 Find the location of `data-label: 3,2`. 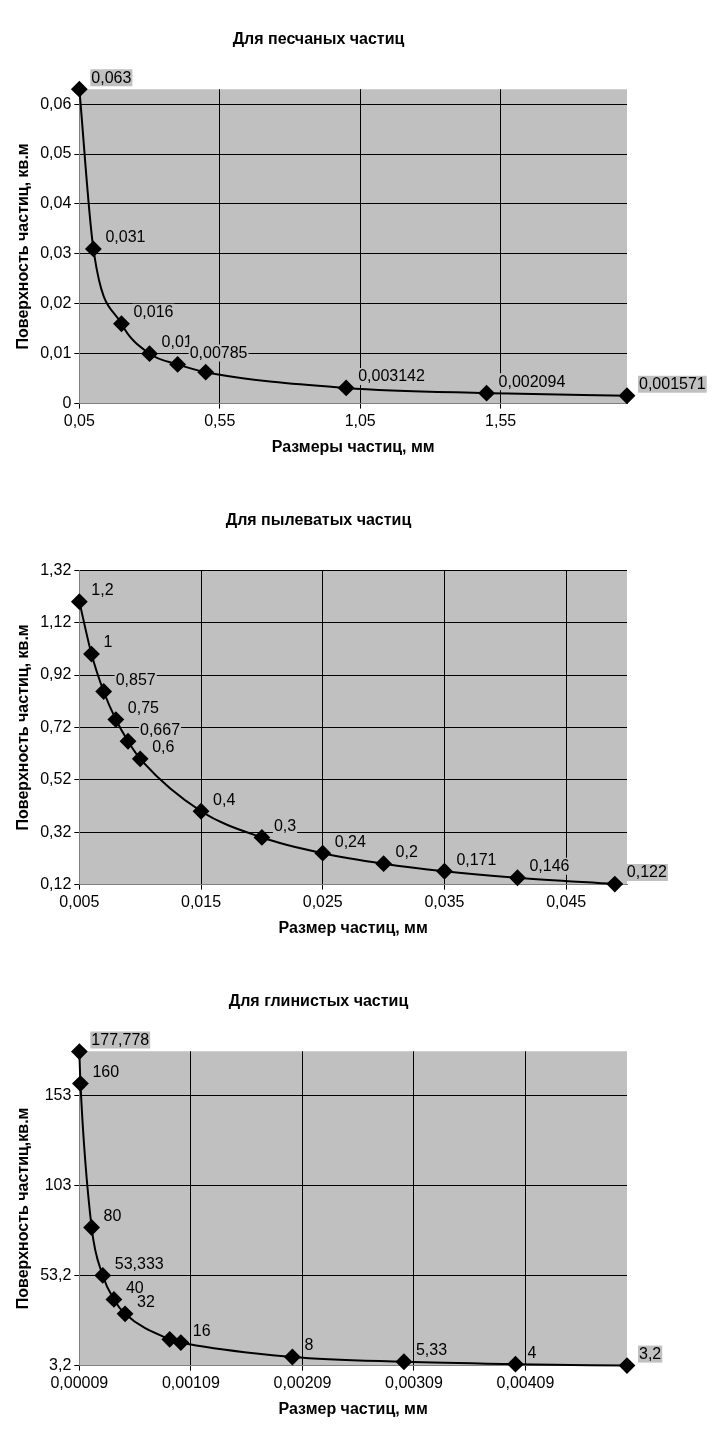

data-label: 3,2 is located at coordinates (650, 1354).